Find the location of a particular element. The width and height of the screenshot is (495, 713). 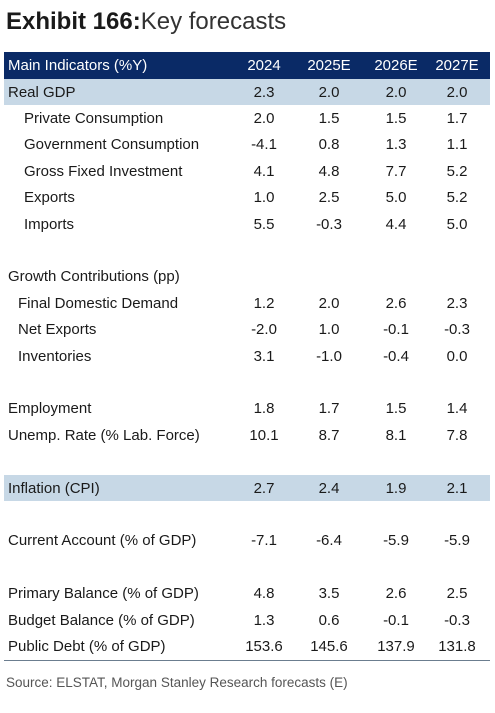

exhibit-caption: Key forecasts is located at coordinates (213, 21).